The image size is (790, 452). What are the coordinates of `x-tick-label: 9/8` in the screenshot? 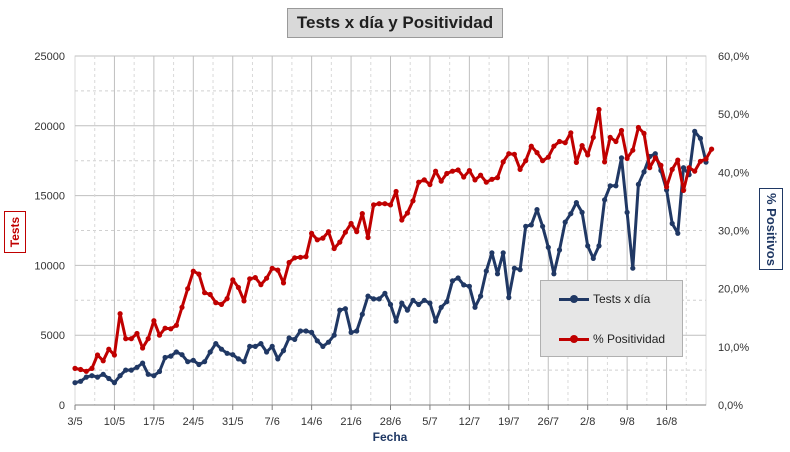 It's located at (626, 422).